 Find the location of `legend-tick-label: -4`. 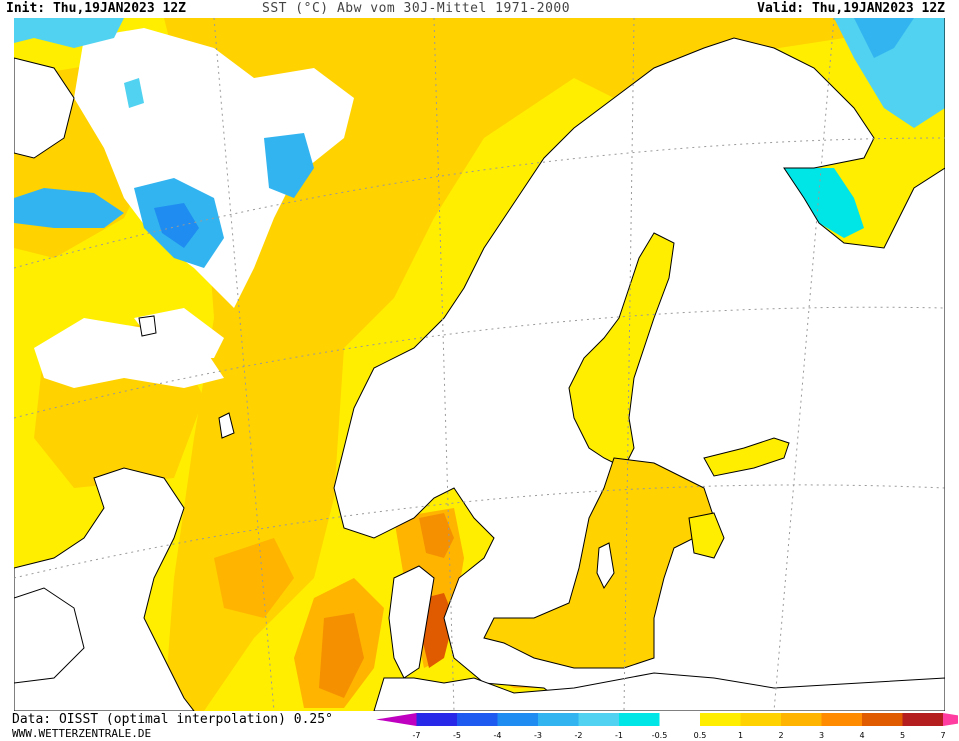

legend-tick-label: -4 is located at coordinates (498, 735).